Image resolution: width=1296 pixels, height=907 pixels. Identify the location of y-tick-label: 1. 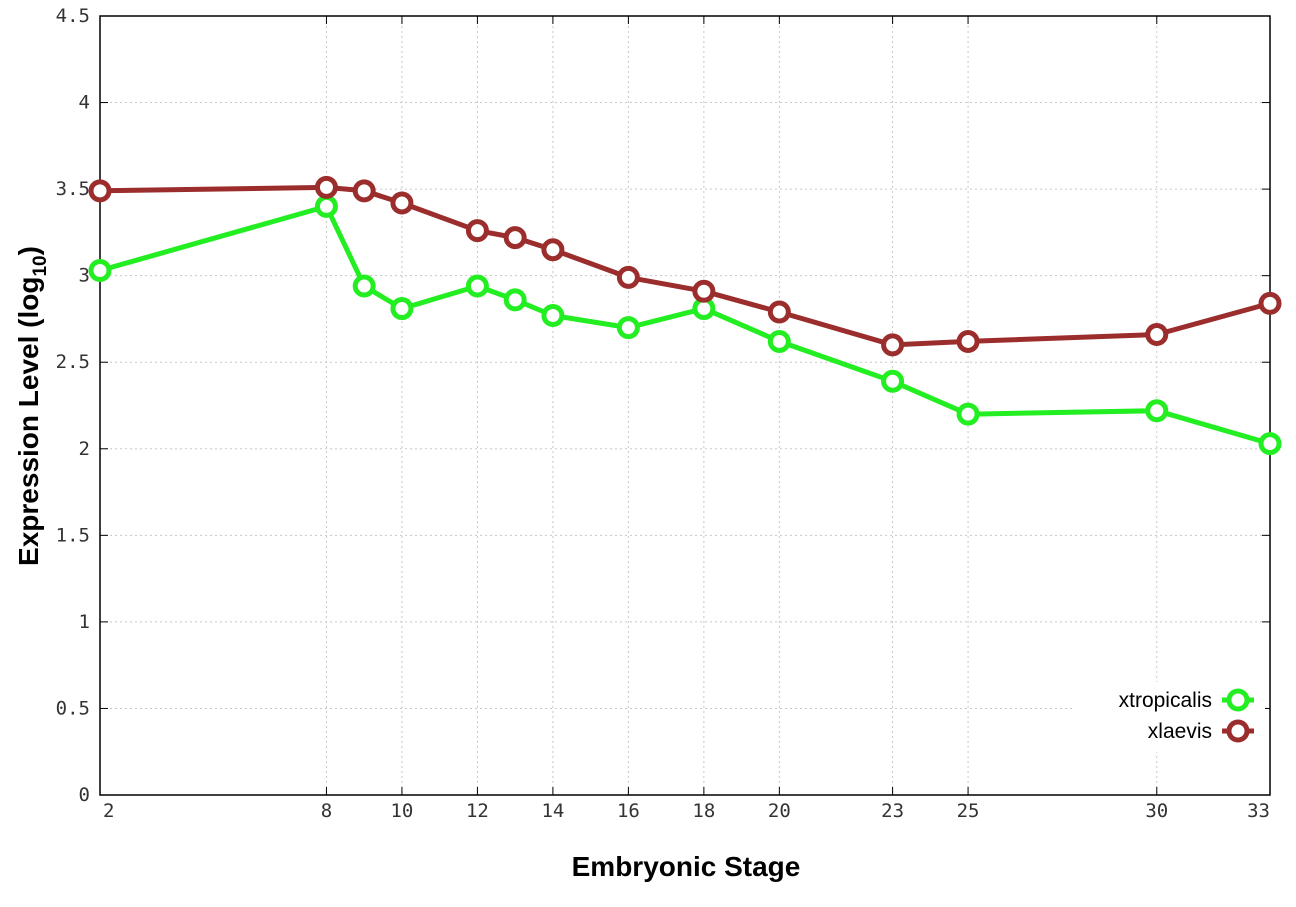
(84, 622).